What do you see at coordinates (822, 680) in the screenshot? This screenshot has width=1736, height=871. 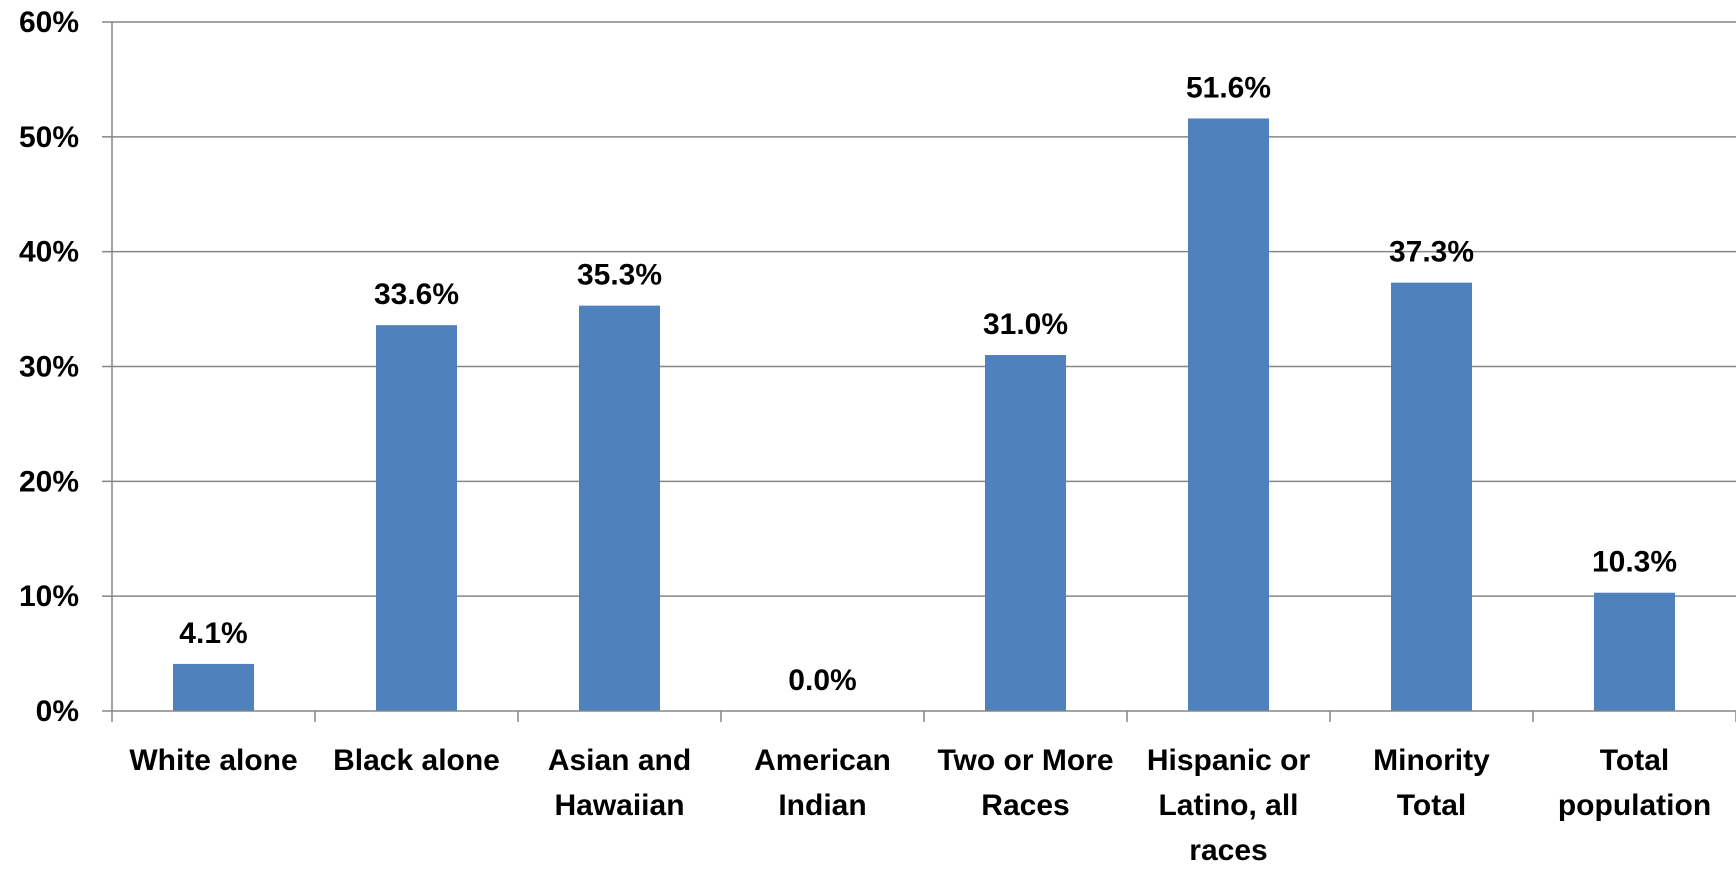 I see `data-label: 0.0%` at bounding box center [822, 680].